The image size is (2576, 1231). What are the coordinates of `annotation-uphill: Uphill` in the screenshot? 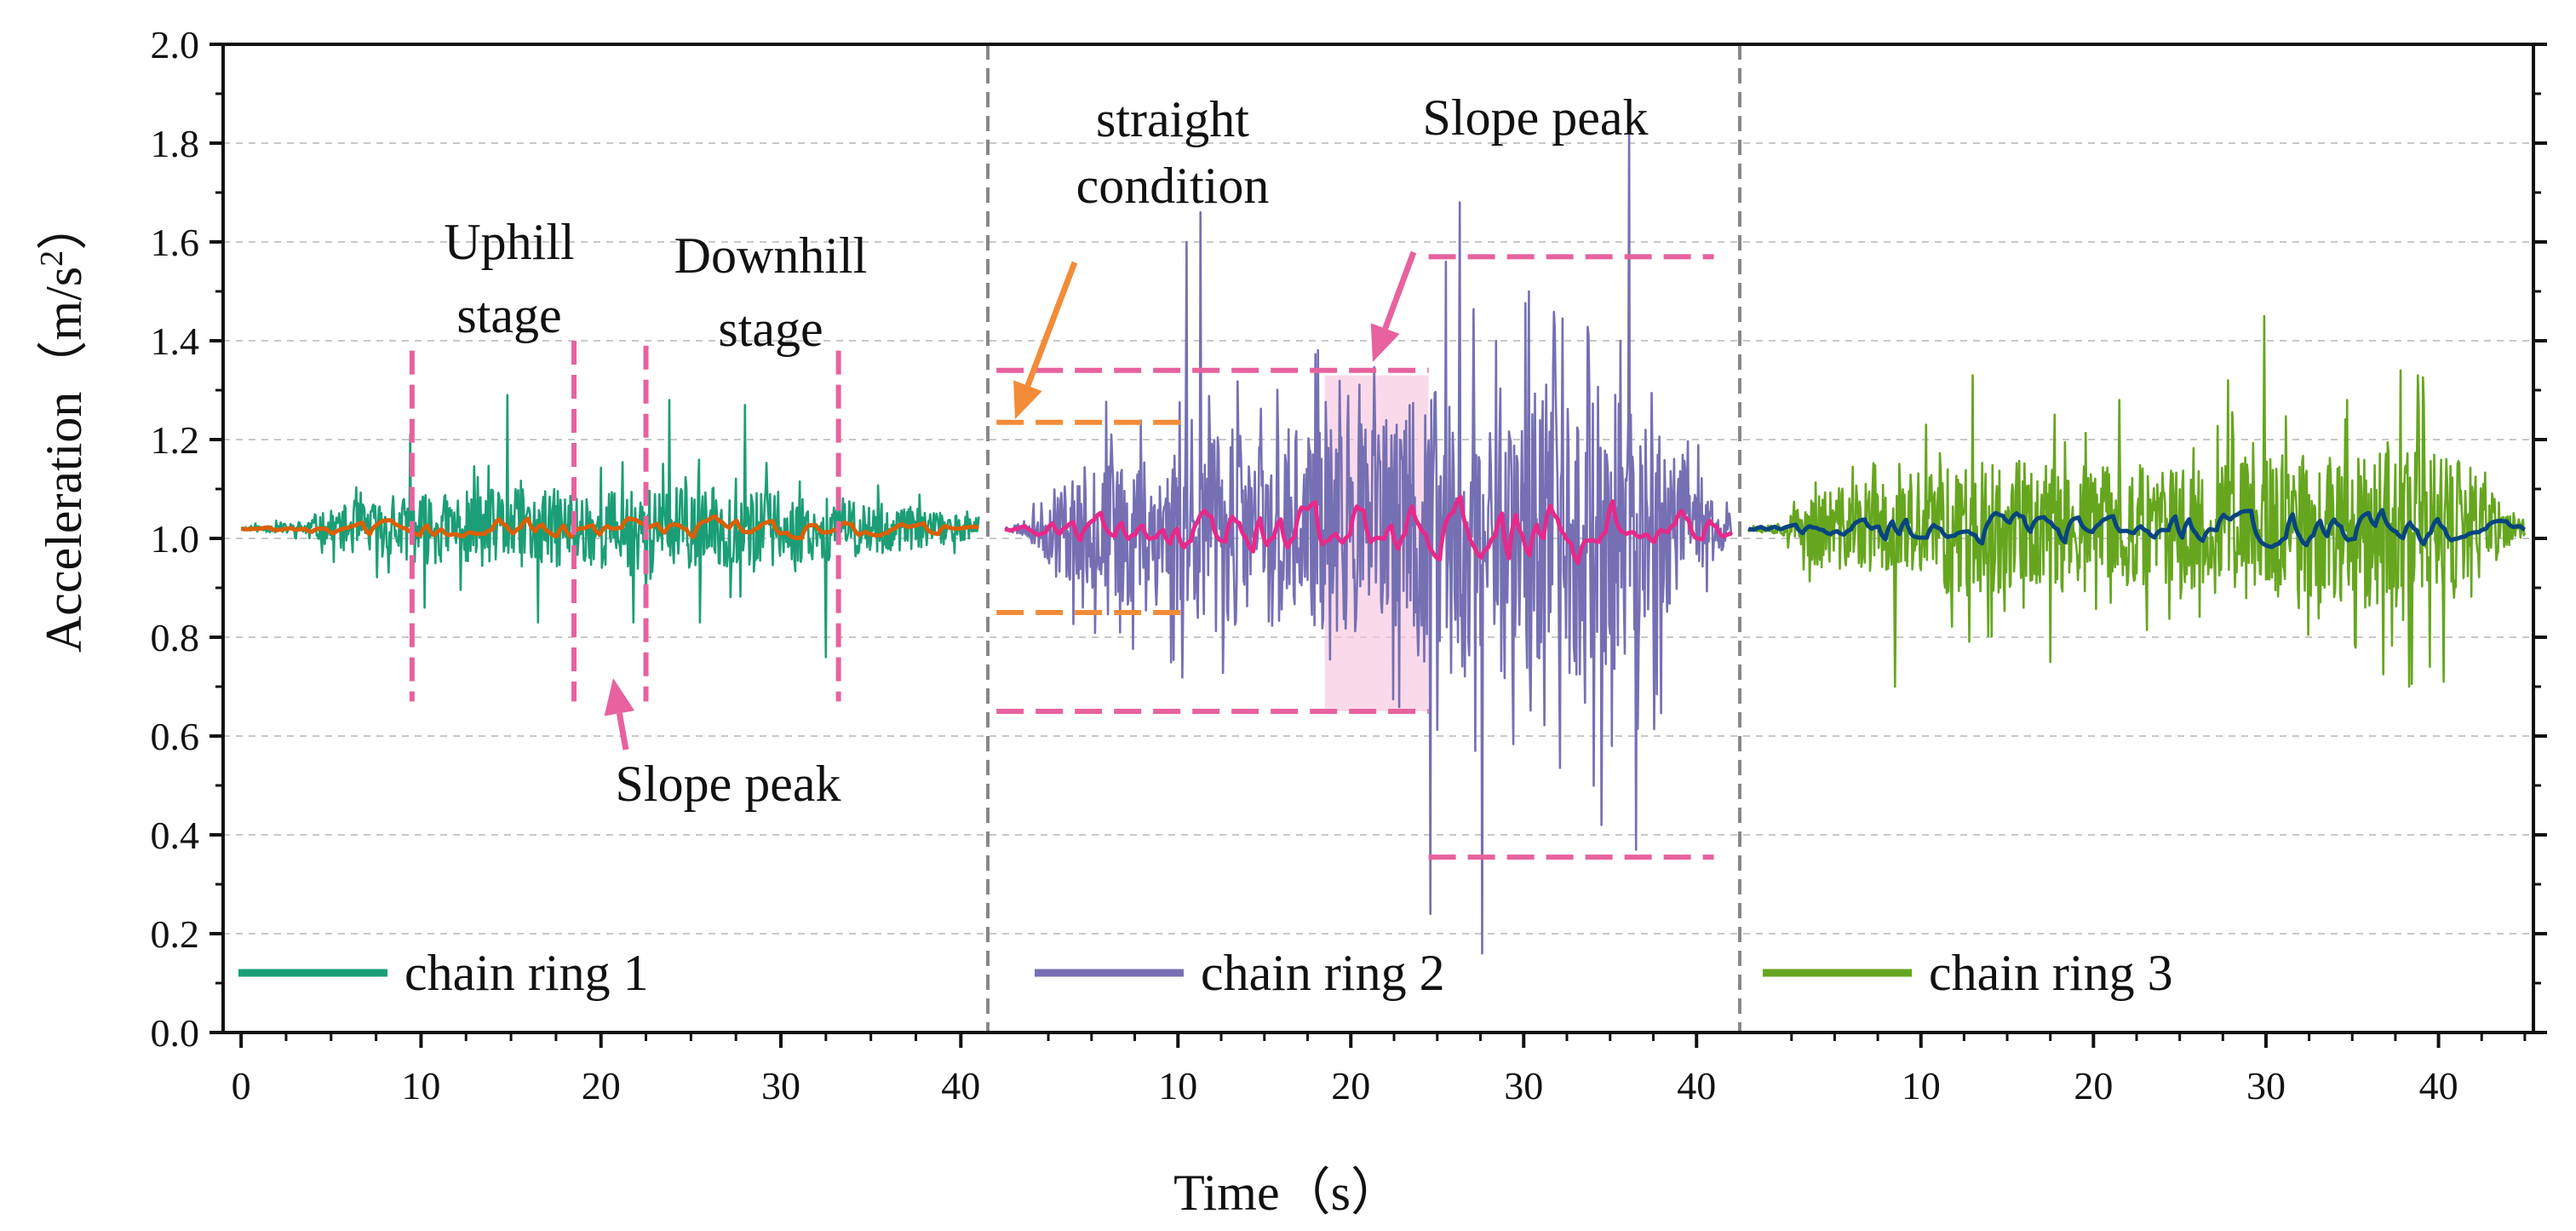 It's located at (509, 242).